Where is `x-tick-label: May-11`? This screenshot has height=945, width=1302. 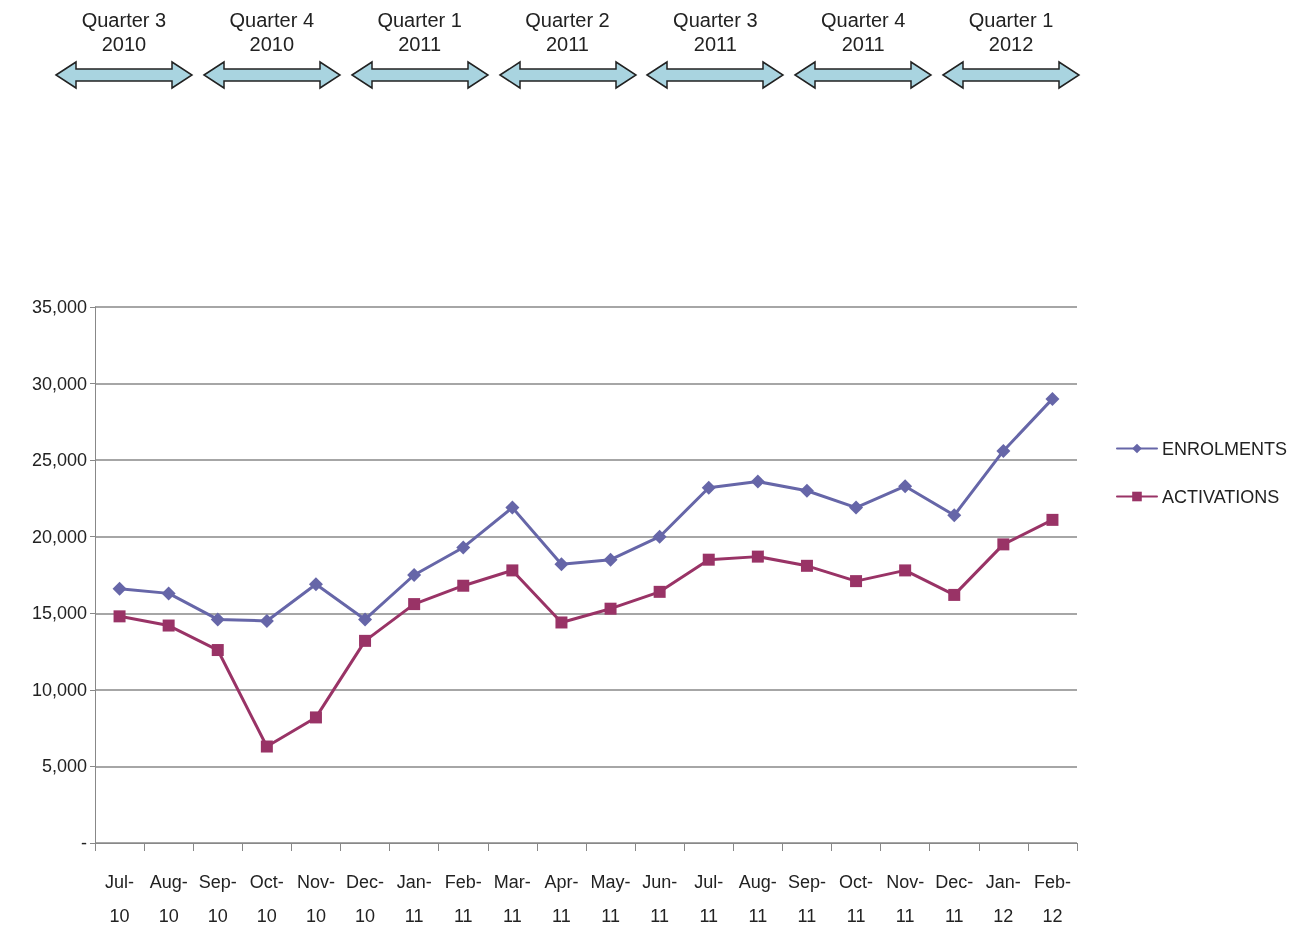 x-tick-label: May-11 is located at coordinates (610, 899).